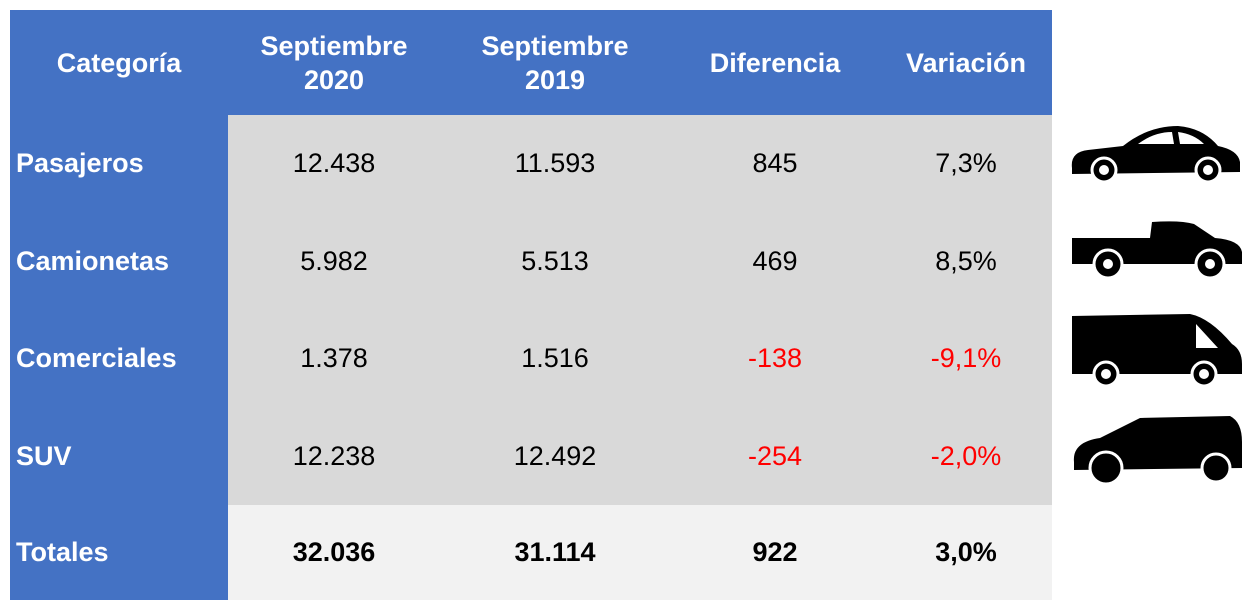 The height and width of the screenshot is (600, 1245). What do you see at coordinates (334, 359) in the screenshot?
I see `cell: 1.378` at bounding box center [334, 359].